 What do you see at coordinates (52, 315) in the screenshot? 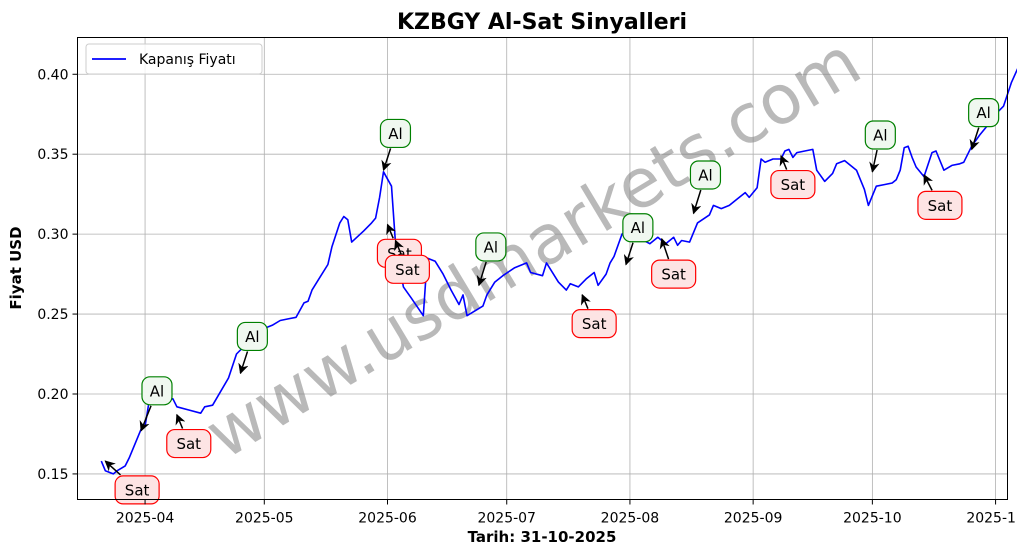
I see `y-tick-label: 0.25` at bounding box center [52, 315].